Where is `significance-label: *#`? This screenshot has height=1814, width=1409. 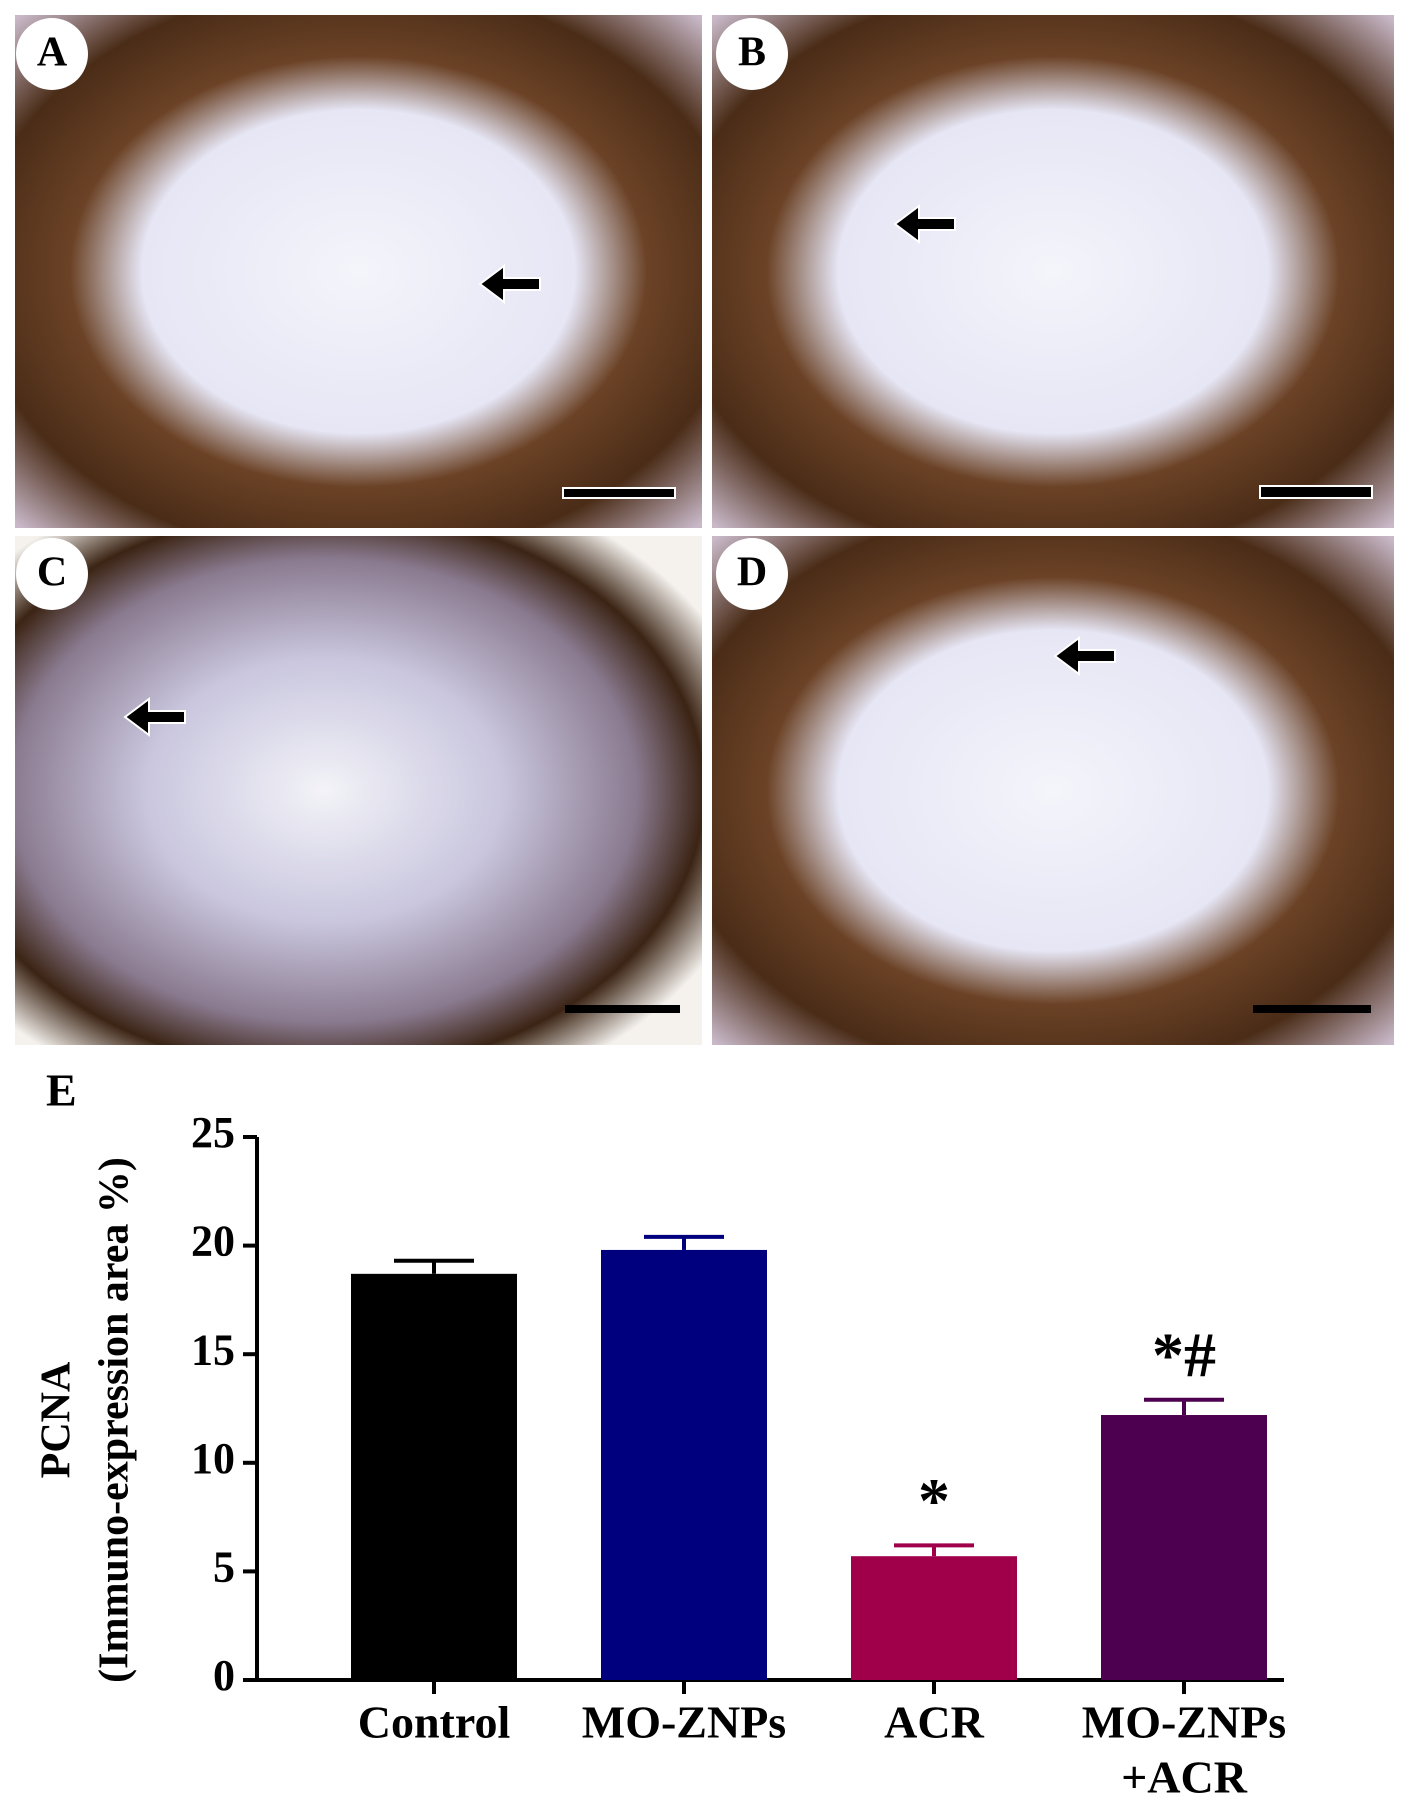 significance-label: *# is located at coordinates (1184, 1354).